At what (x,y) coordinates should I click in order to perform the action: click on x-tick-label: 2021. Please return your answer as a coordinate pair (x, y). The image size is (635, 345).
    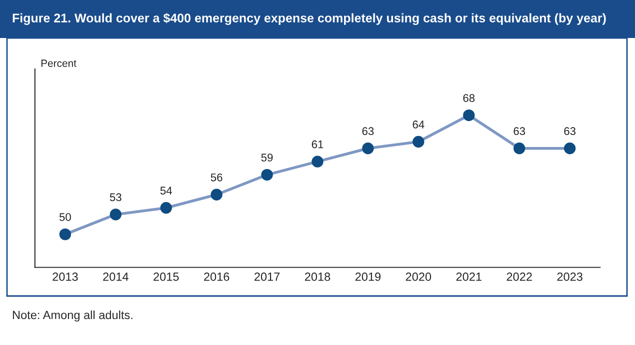
    Looking at the image, I should click on (469, 276).